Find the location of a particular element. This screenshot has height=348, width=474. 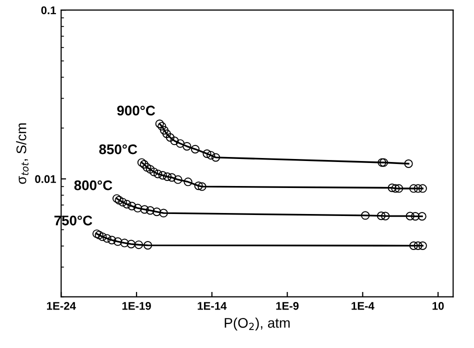

x-tick-label: 1E-4 is located at coordinates (363, 306).